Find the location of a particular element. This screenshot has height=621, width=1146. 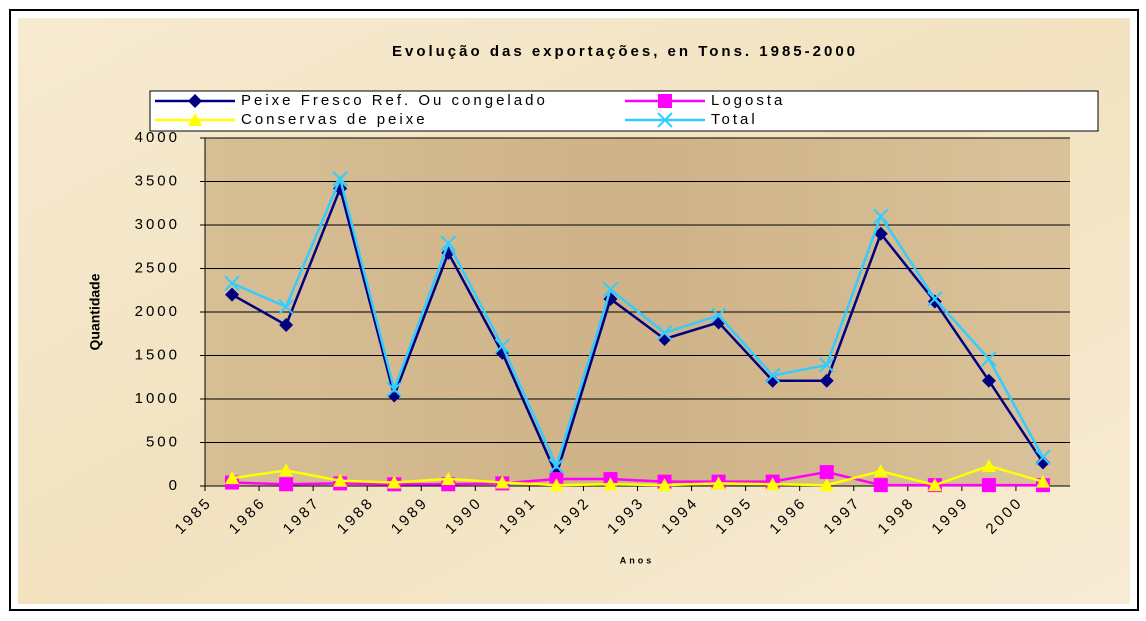

legend-label: Logosta is located at coordinates (748, 100).